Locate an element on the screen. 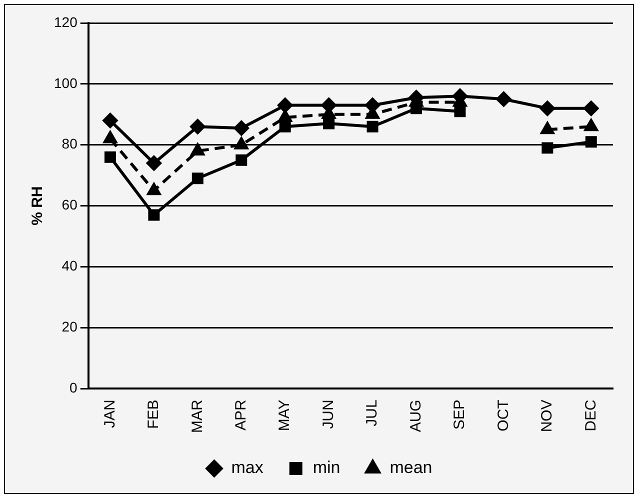 This screenshot has height=498, width=638. legend-label: max is located at coordinates (247, 468).